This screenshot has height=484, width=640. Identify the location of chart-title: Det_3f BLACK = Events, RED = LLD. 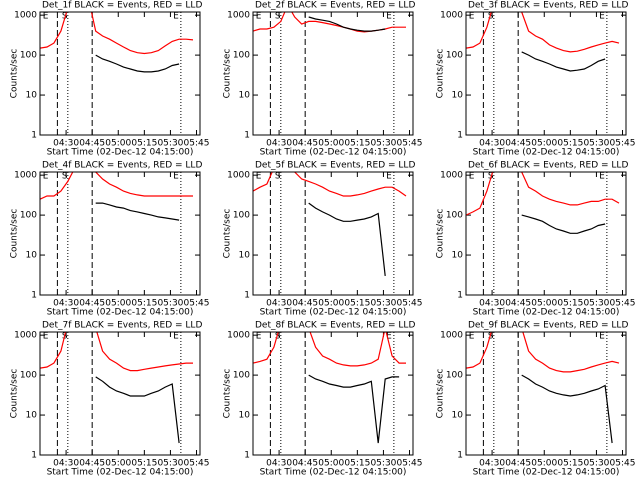
(548, 6).